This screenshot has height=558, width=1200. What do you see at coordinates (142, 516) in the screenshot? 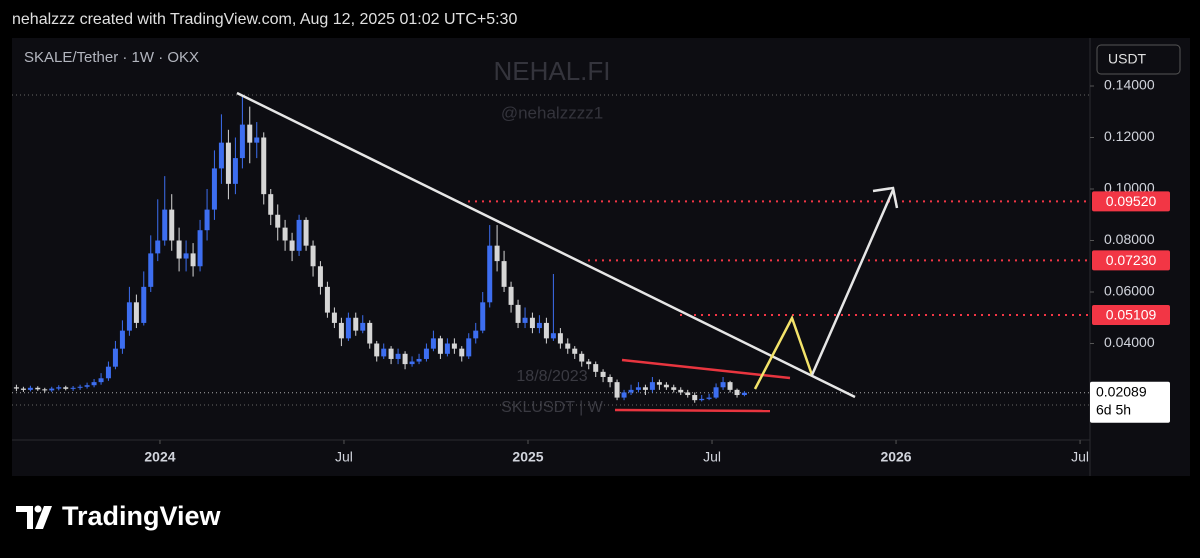
I see `brand-name: TradingView` at bounding box center [142, 516].